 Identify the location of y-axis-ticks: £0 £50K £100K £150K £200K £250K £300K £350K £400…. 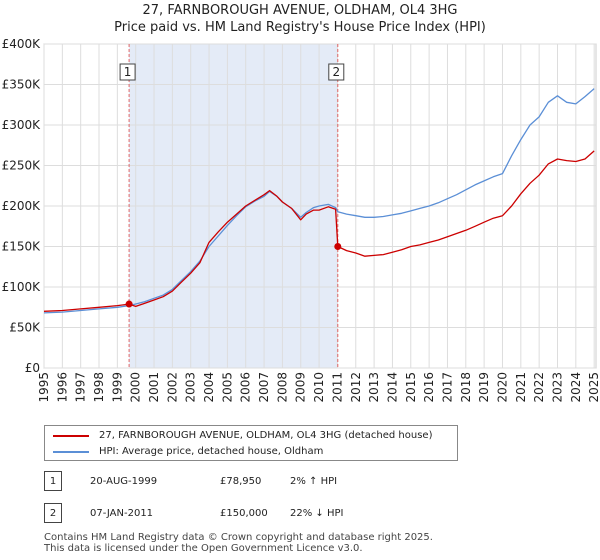
(22, 206).